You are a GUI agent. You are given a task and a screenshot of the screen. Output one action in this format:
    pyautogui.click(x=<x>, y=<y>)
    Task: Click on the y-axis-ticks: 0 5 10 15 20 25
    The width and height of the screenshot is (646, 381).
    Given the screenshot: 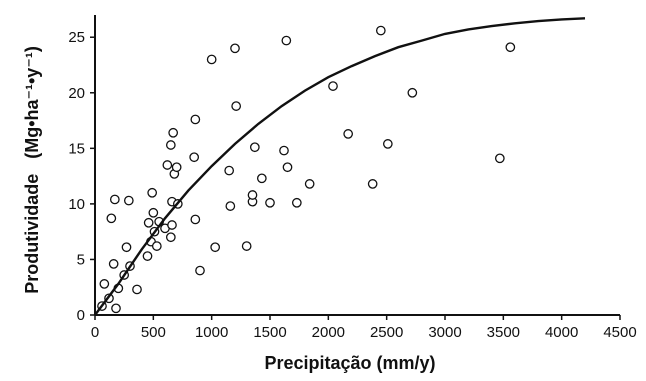 What is the action you would take?
    pyautogui.click(x=81, y=176)
    